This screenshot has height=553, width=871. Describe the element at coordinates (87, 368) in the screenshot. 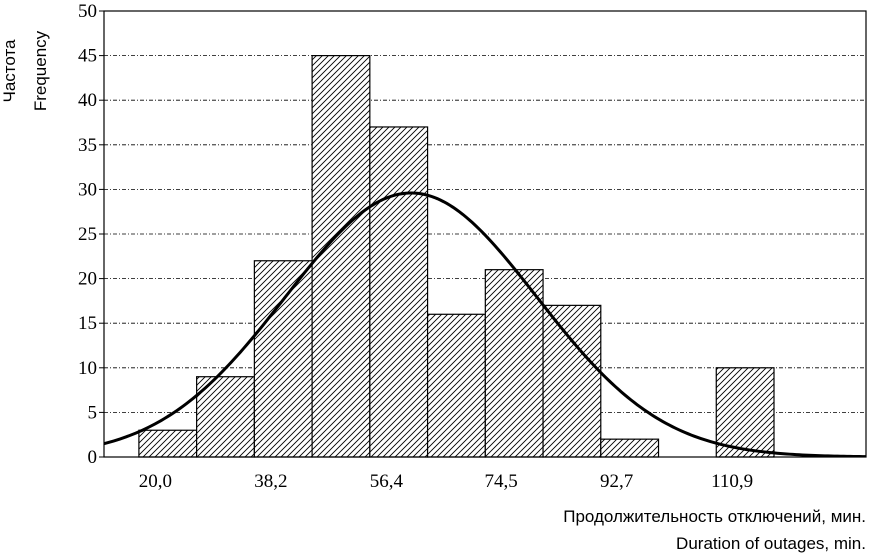

I see `y-tick-label: 10` at that location.